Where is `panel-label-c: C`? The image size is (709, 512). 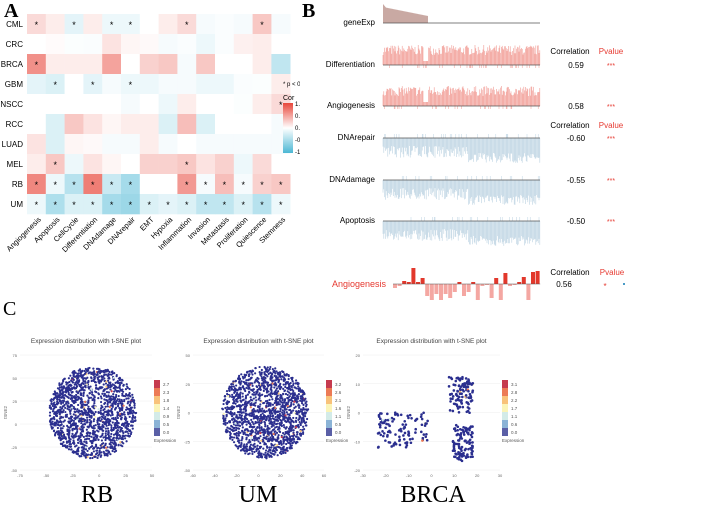 panel-label-c: C is located at coordinates (10, 309).